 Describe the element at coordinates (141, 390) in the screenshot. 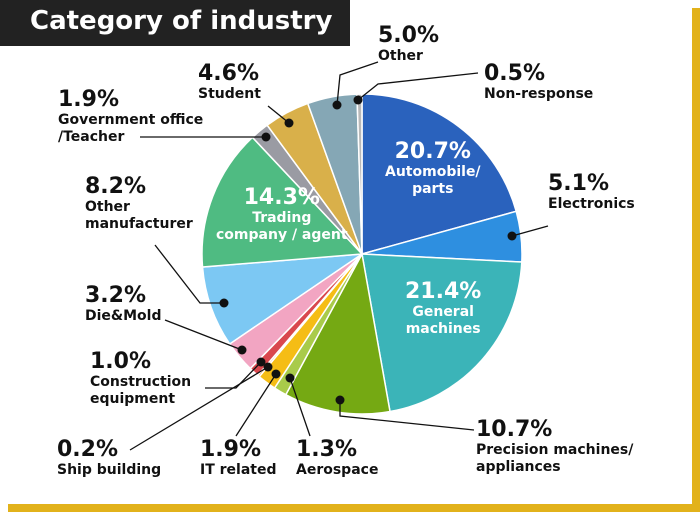

I see `slice-name-construction-equipment: Construction equipment` at that location.